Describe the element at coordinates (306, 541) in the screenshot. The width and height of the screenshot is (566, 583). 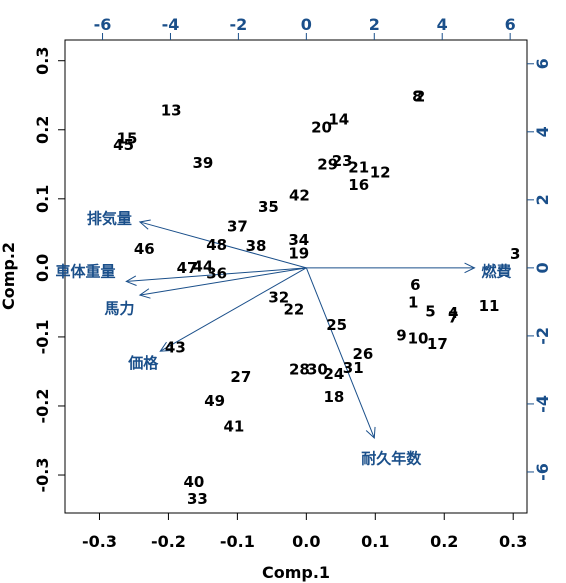
I see `x-tick-label: 0.0` at that location.